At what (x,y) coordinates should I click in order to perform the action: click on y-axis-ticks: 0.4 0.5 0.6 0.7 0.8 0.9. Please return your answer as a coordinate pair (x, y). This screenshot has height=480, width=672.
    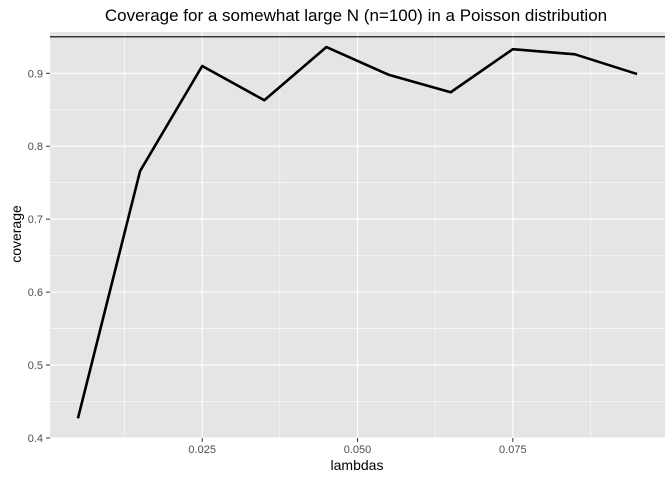
    Looking at the image, I should click on (39, 256).